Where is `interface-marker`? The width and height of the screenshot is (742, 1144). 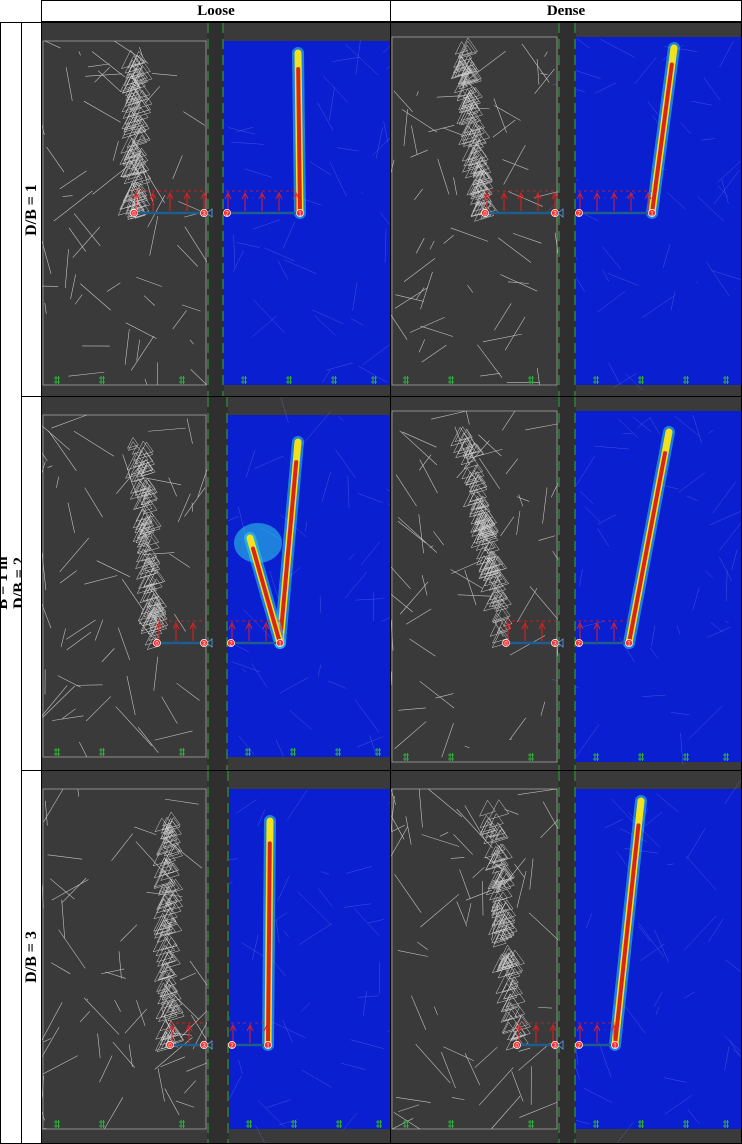
interface-marker is located at coordinates (560, 213).